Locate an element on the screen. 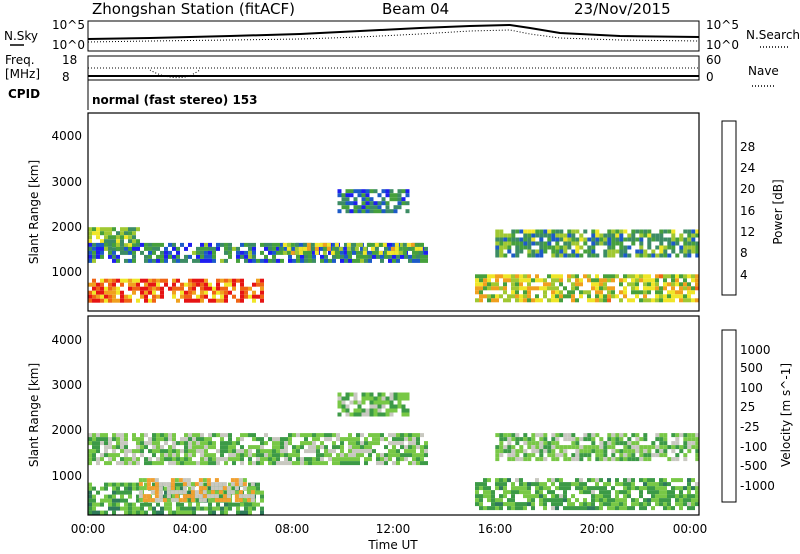 Image resolution: width=800 pixels, height=554 pixels. x-axis-label: Time UT is located at coordinates (392, 545).